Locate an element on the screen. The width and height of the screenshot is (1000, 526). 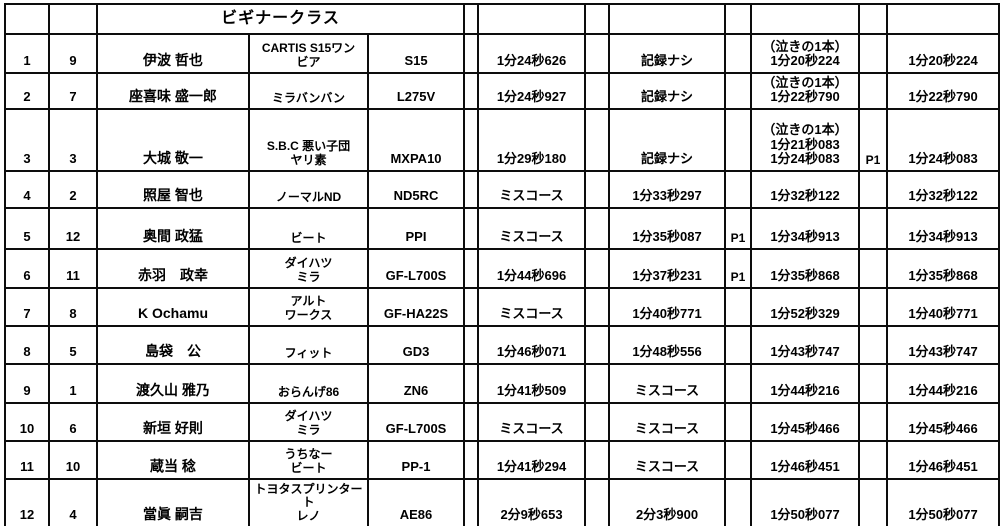
best-time-cell: 1分40秒771 is located at coordinates (943, 307).